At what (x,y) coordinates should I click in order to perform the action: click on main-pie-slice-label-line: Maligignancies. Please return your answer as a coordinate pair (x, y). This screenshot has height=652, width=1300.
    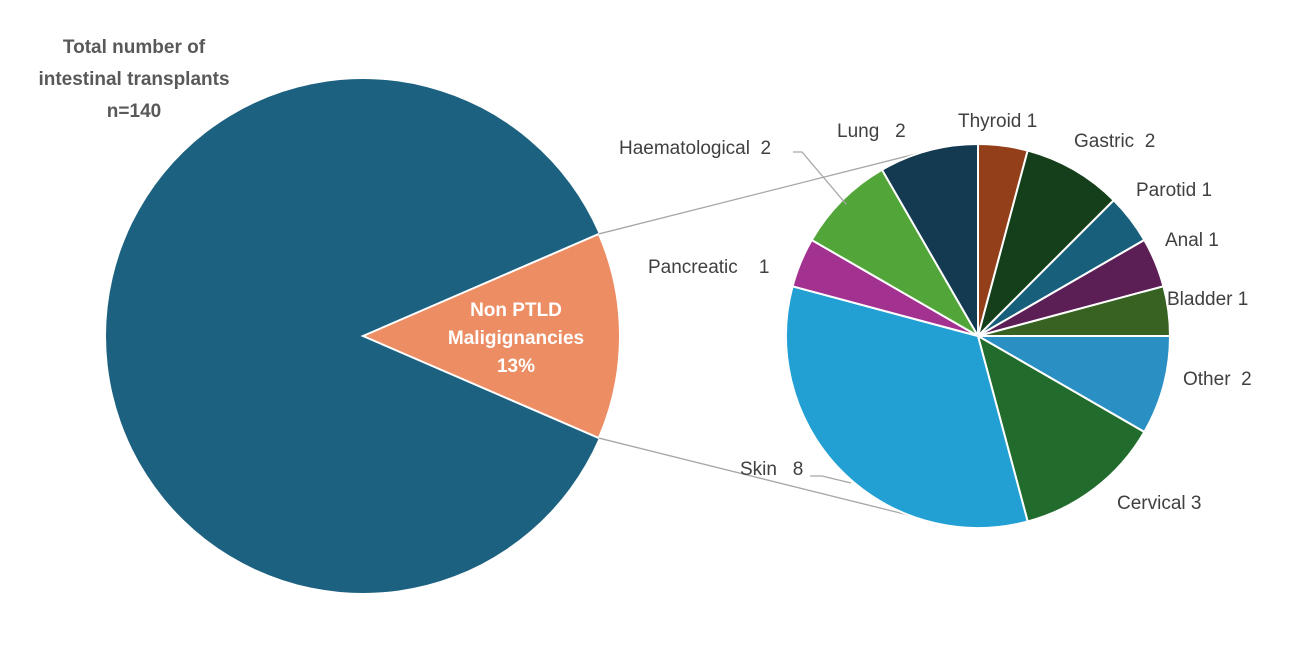
    Looking at the image, I should click on (516, 338).